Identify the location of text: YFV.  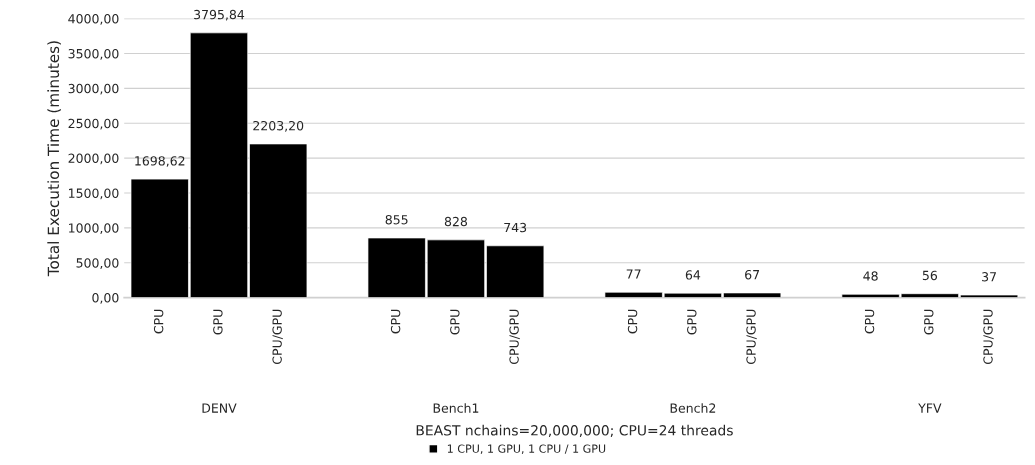
(930, 408).